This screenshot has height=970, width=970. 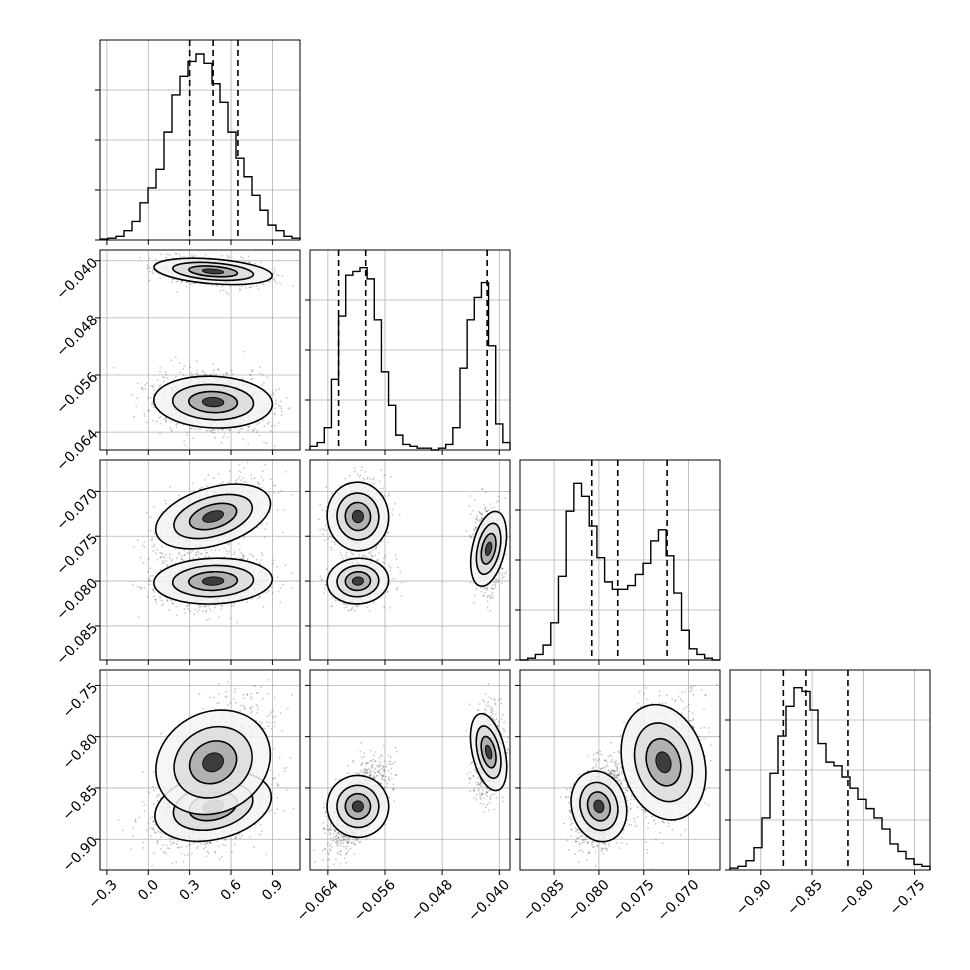 What do you see at coordinates (200, 140) in the screenshot?
I see `panel-frame` at bounding box center [200, 140].